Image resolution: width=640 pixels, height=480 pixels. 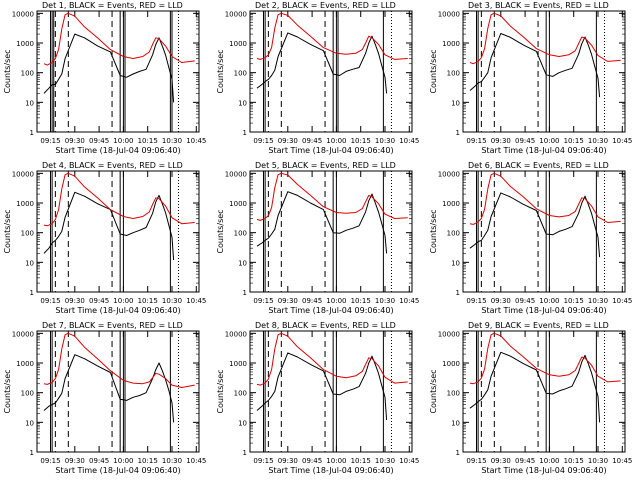 What do you see at coordinates (112, 325) in the screenshot?
I see `panel-title: Det 7, BLACK = Events, RED = LLD` at bounding box center [112, 325].